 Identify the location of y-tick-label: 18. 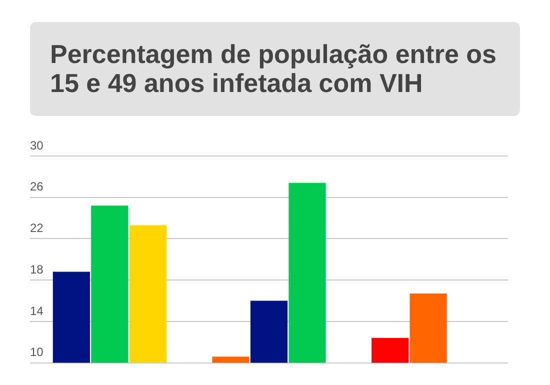
(37, 269).